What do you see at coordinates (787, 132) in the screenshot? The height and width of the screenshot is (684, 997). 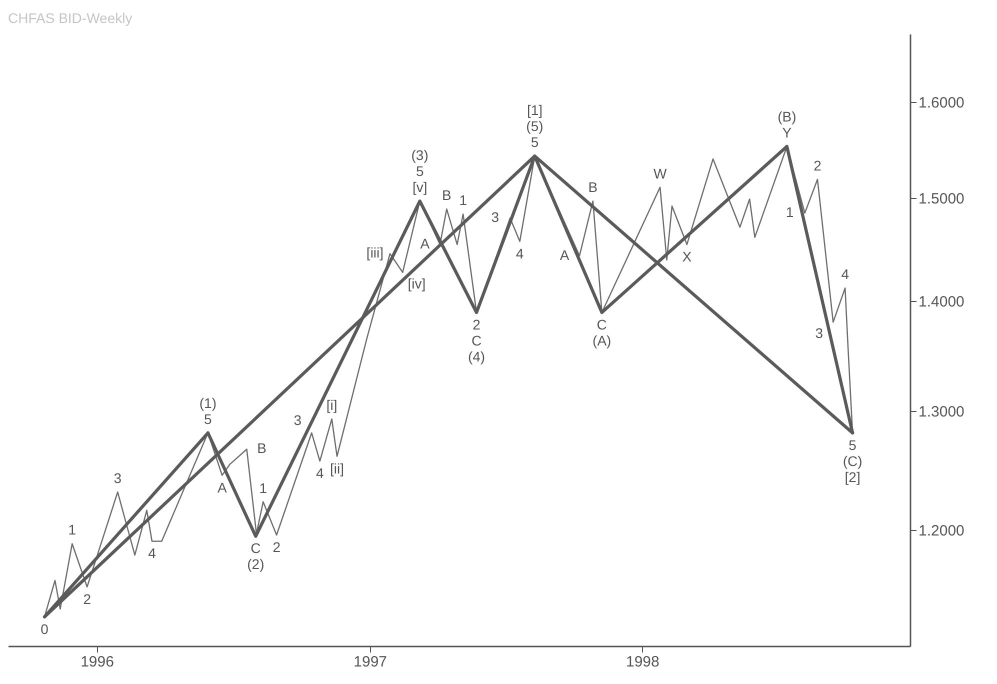 I see `annotation: Y` at bounding box center [787, 132].